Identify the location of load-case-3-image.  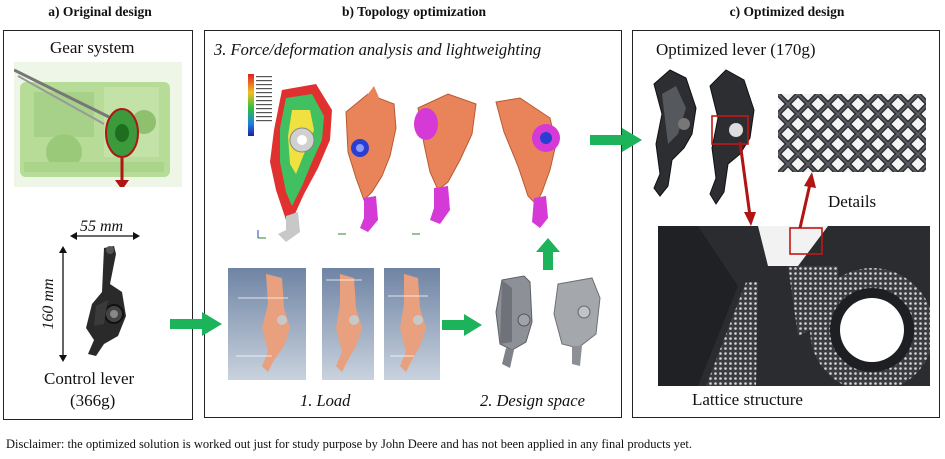
(412, 324).